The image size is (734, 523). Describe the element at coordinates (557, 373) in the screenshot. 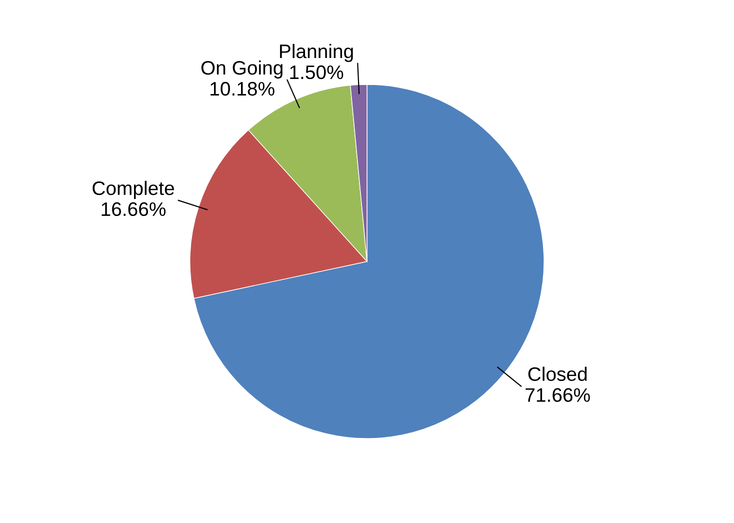

I see `slice-label: Closed` at that location.